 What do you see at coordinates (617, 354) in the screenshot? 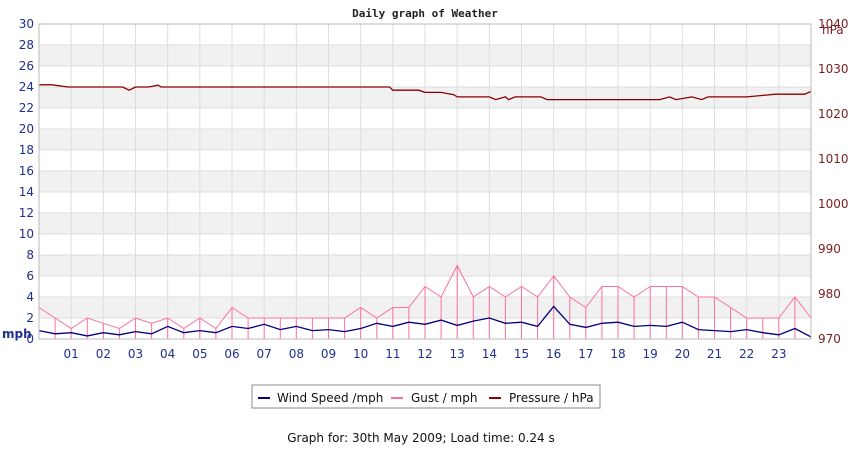
I see `x-tick-label: 18` at bounding box center [617, 354].